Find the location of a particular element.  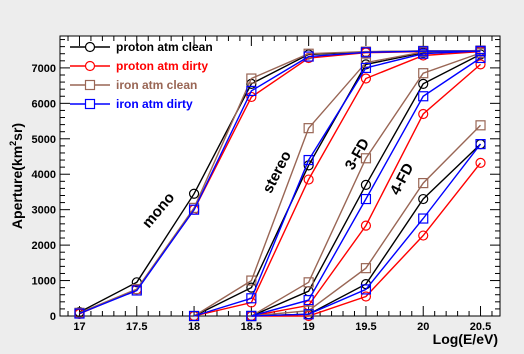

legend-label: iron atm dirty is located at coordinates (154, 104).